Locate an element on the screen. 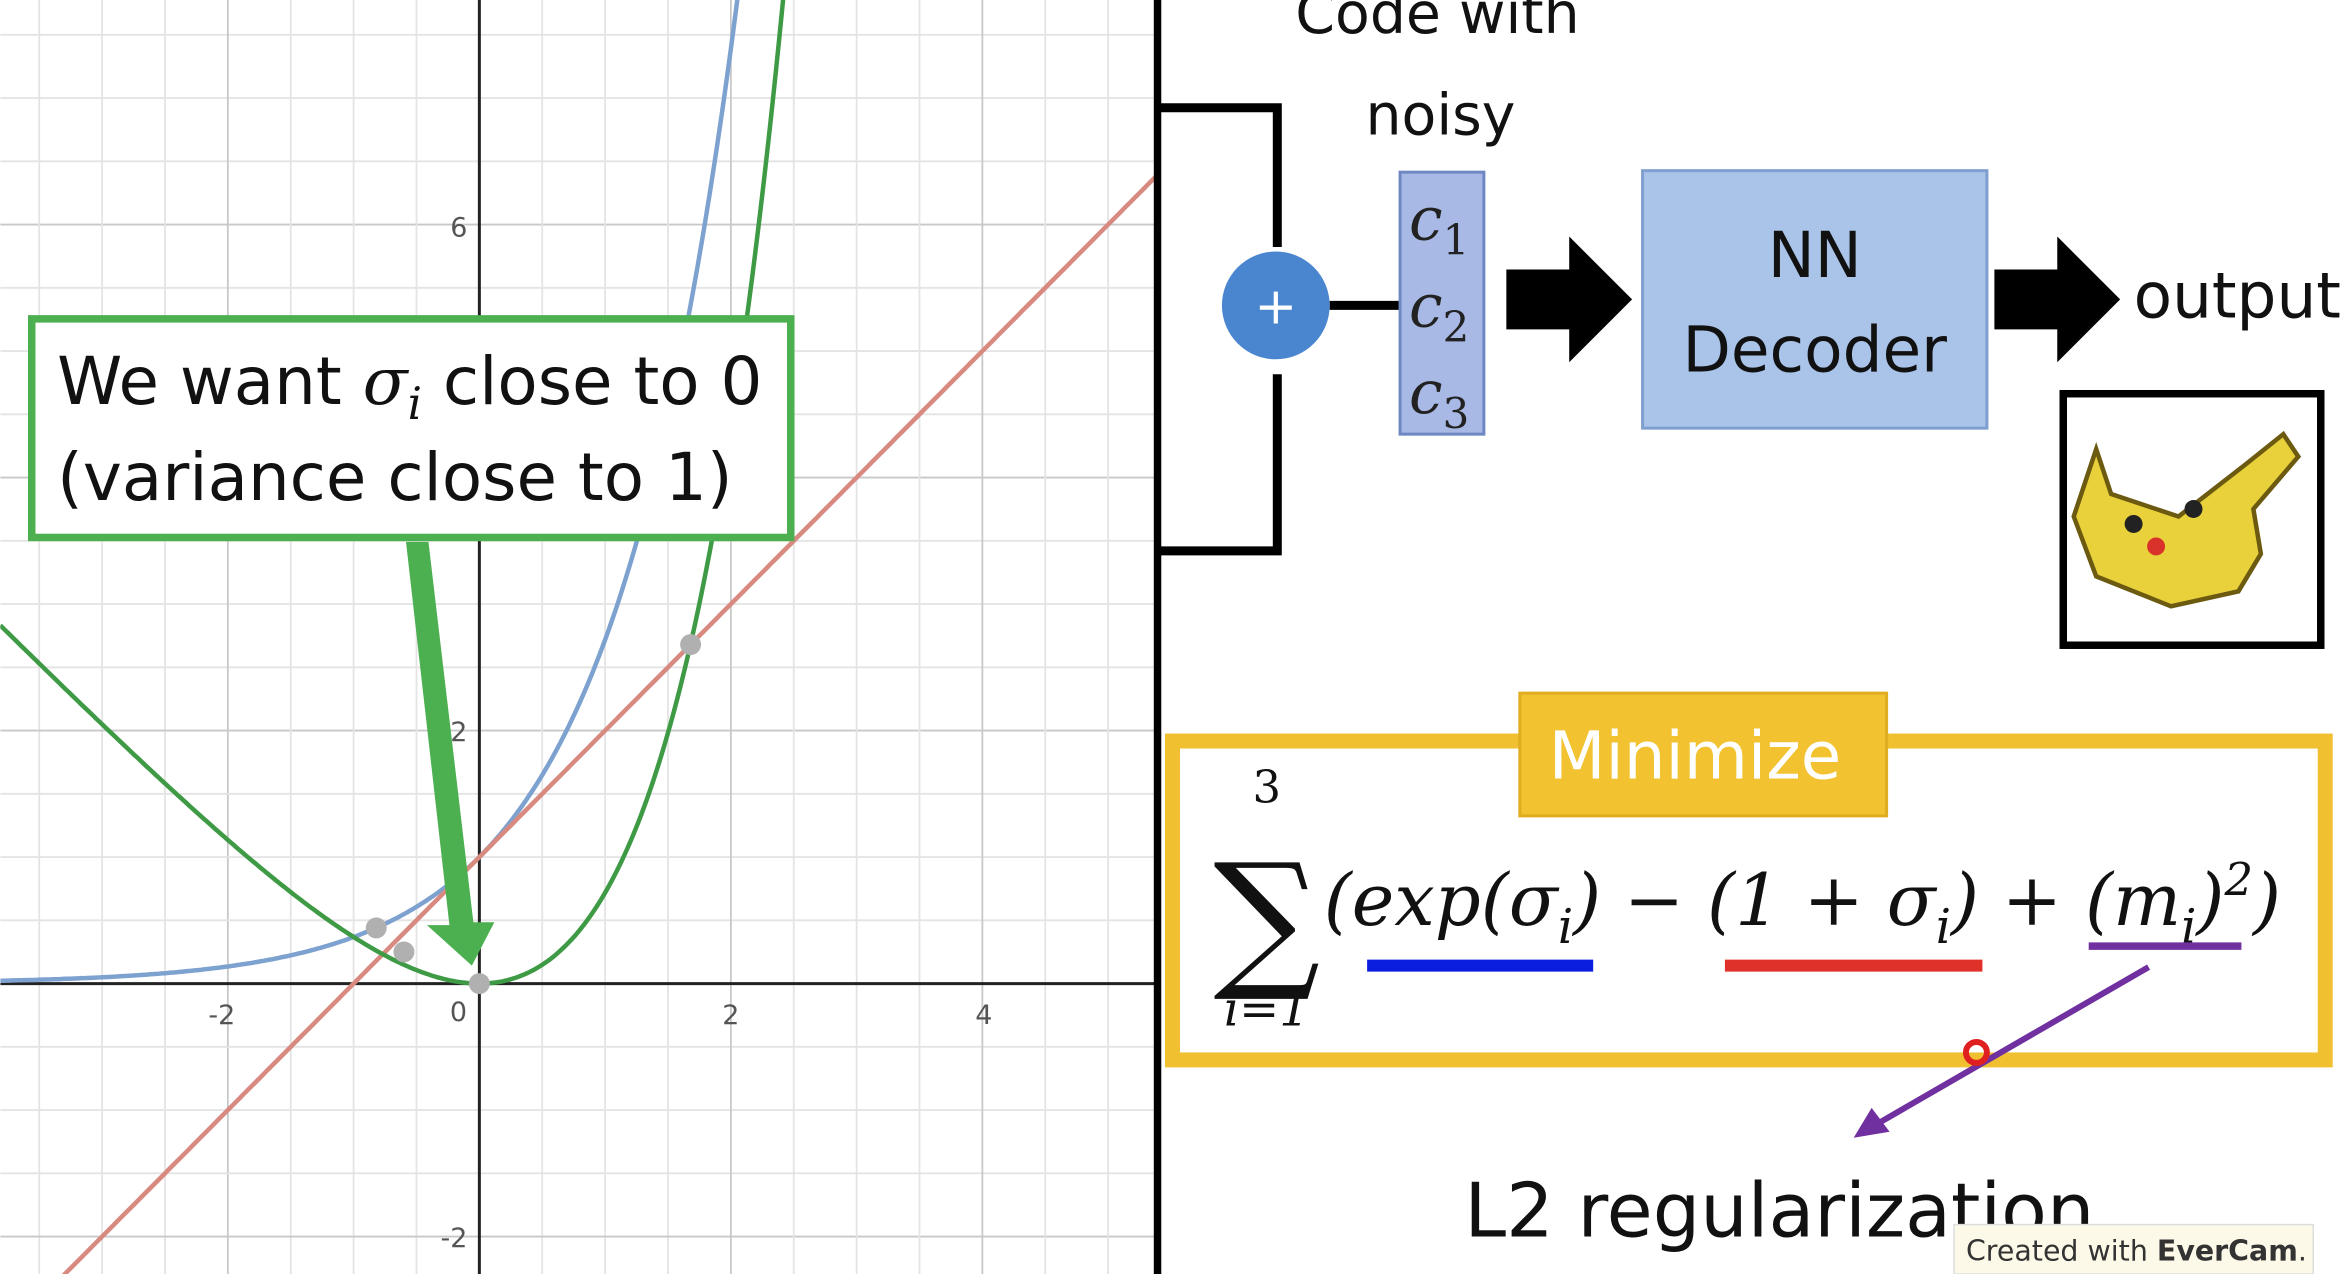 The width and height of the screenshot is (2348, 1274). watermark-text: . is located at coordinates (2302, 1251).